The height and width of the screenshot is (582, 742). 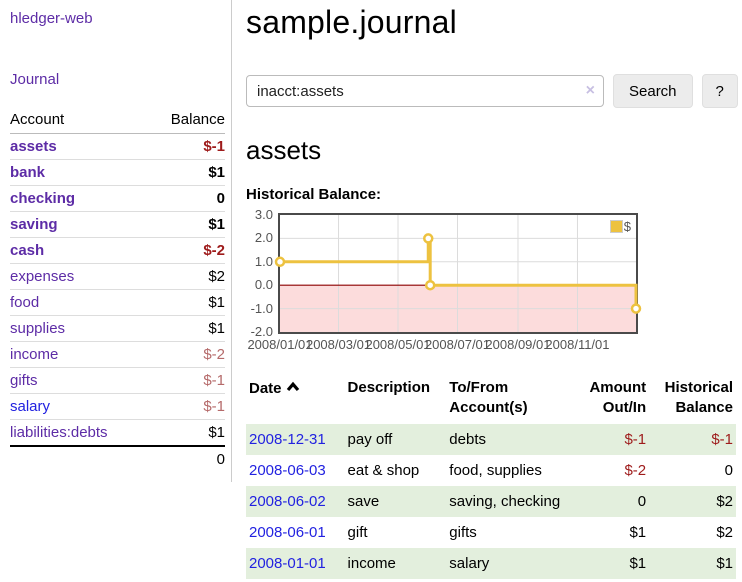 What do you see at coordinates (79, 198) in the screenshot?
I see `account-name-cell: checking` at bounding box center [79, 198].